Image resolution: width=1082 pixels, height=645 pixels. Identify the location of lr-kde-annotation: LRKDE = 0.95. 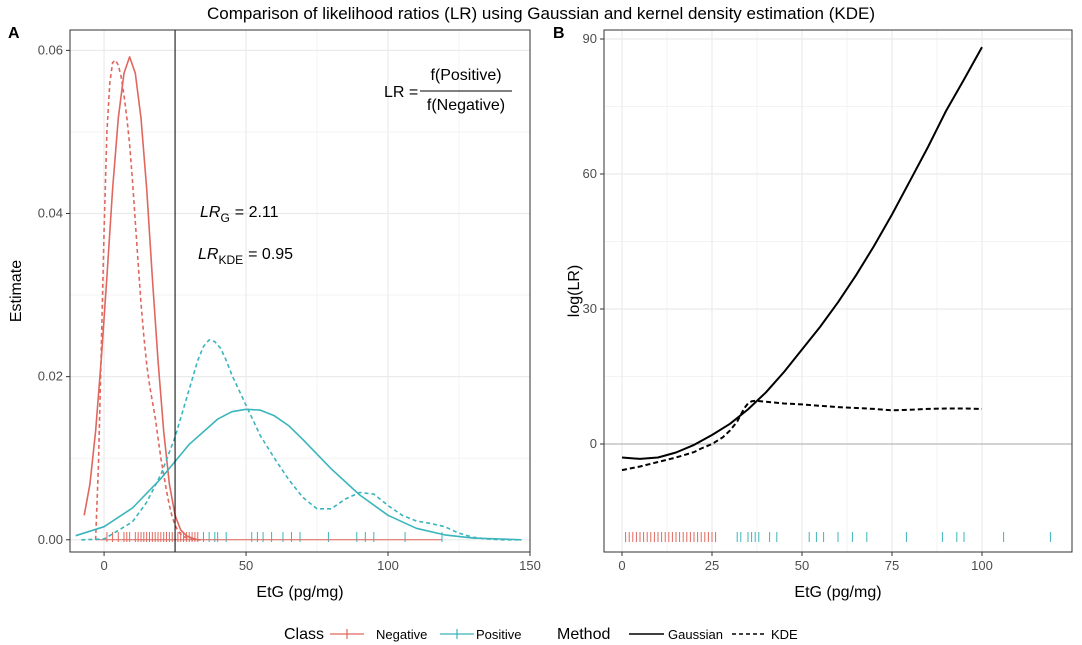
(245, 256).